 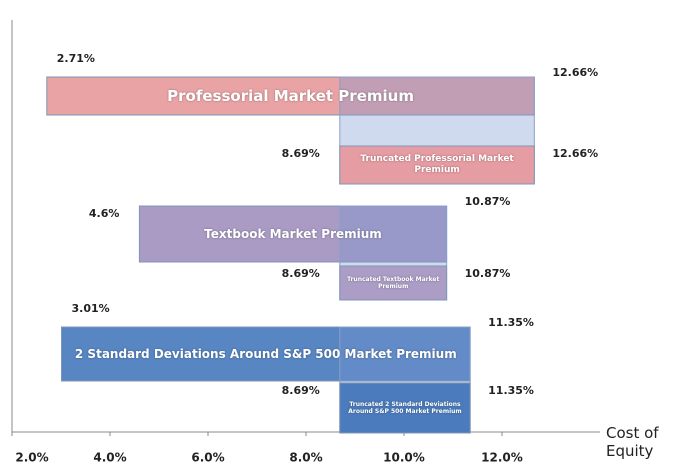 I want to click on bar-label: Truncated Textbook Market Premium, so click(x=393, y=282).